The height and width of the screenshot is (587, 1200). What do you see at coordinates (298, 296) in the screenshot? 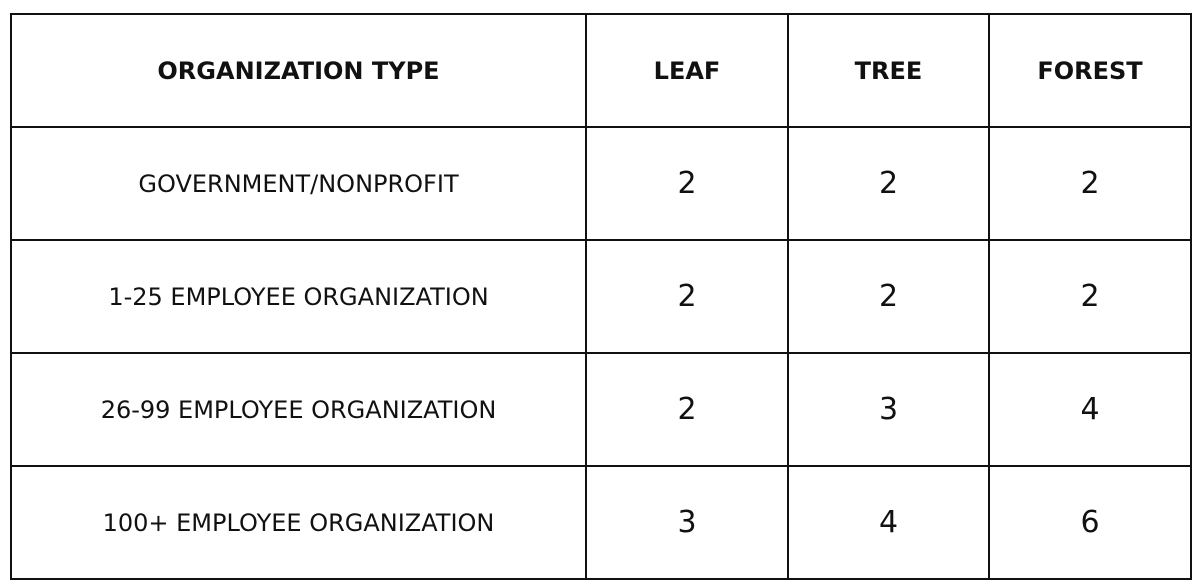
I see `row-label: 1-25 EMPLOYEE ORGANIZATION` at bounding box center [298, 296].